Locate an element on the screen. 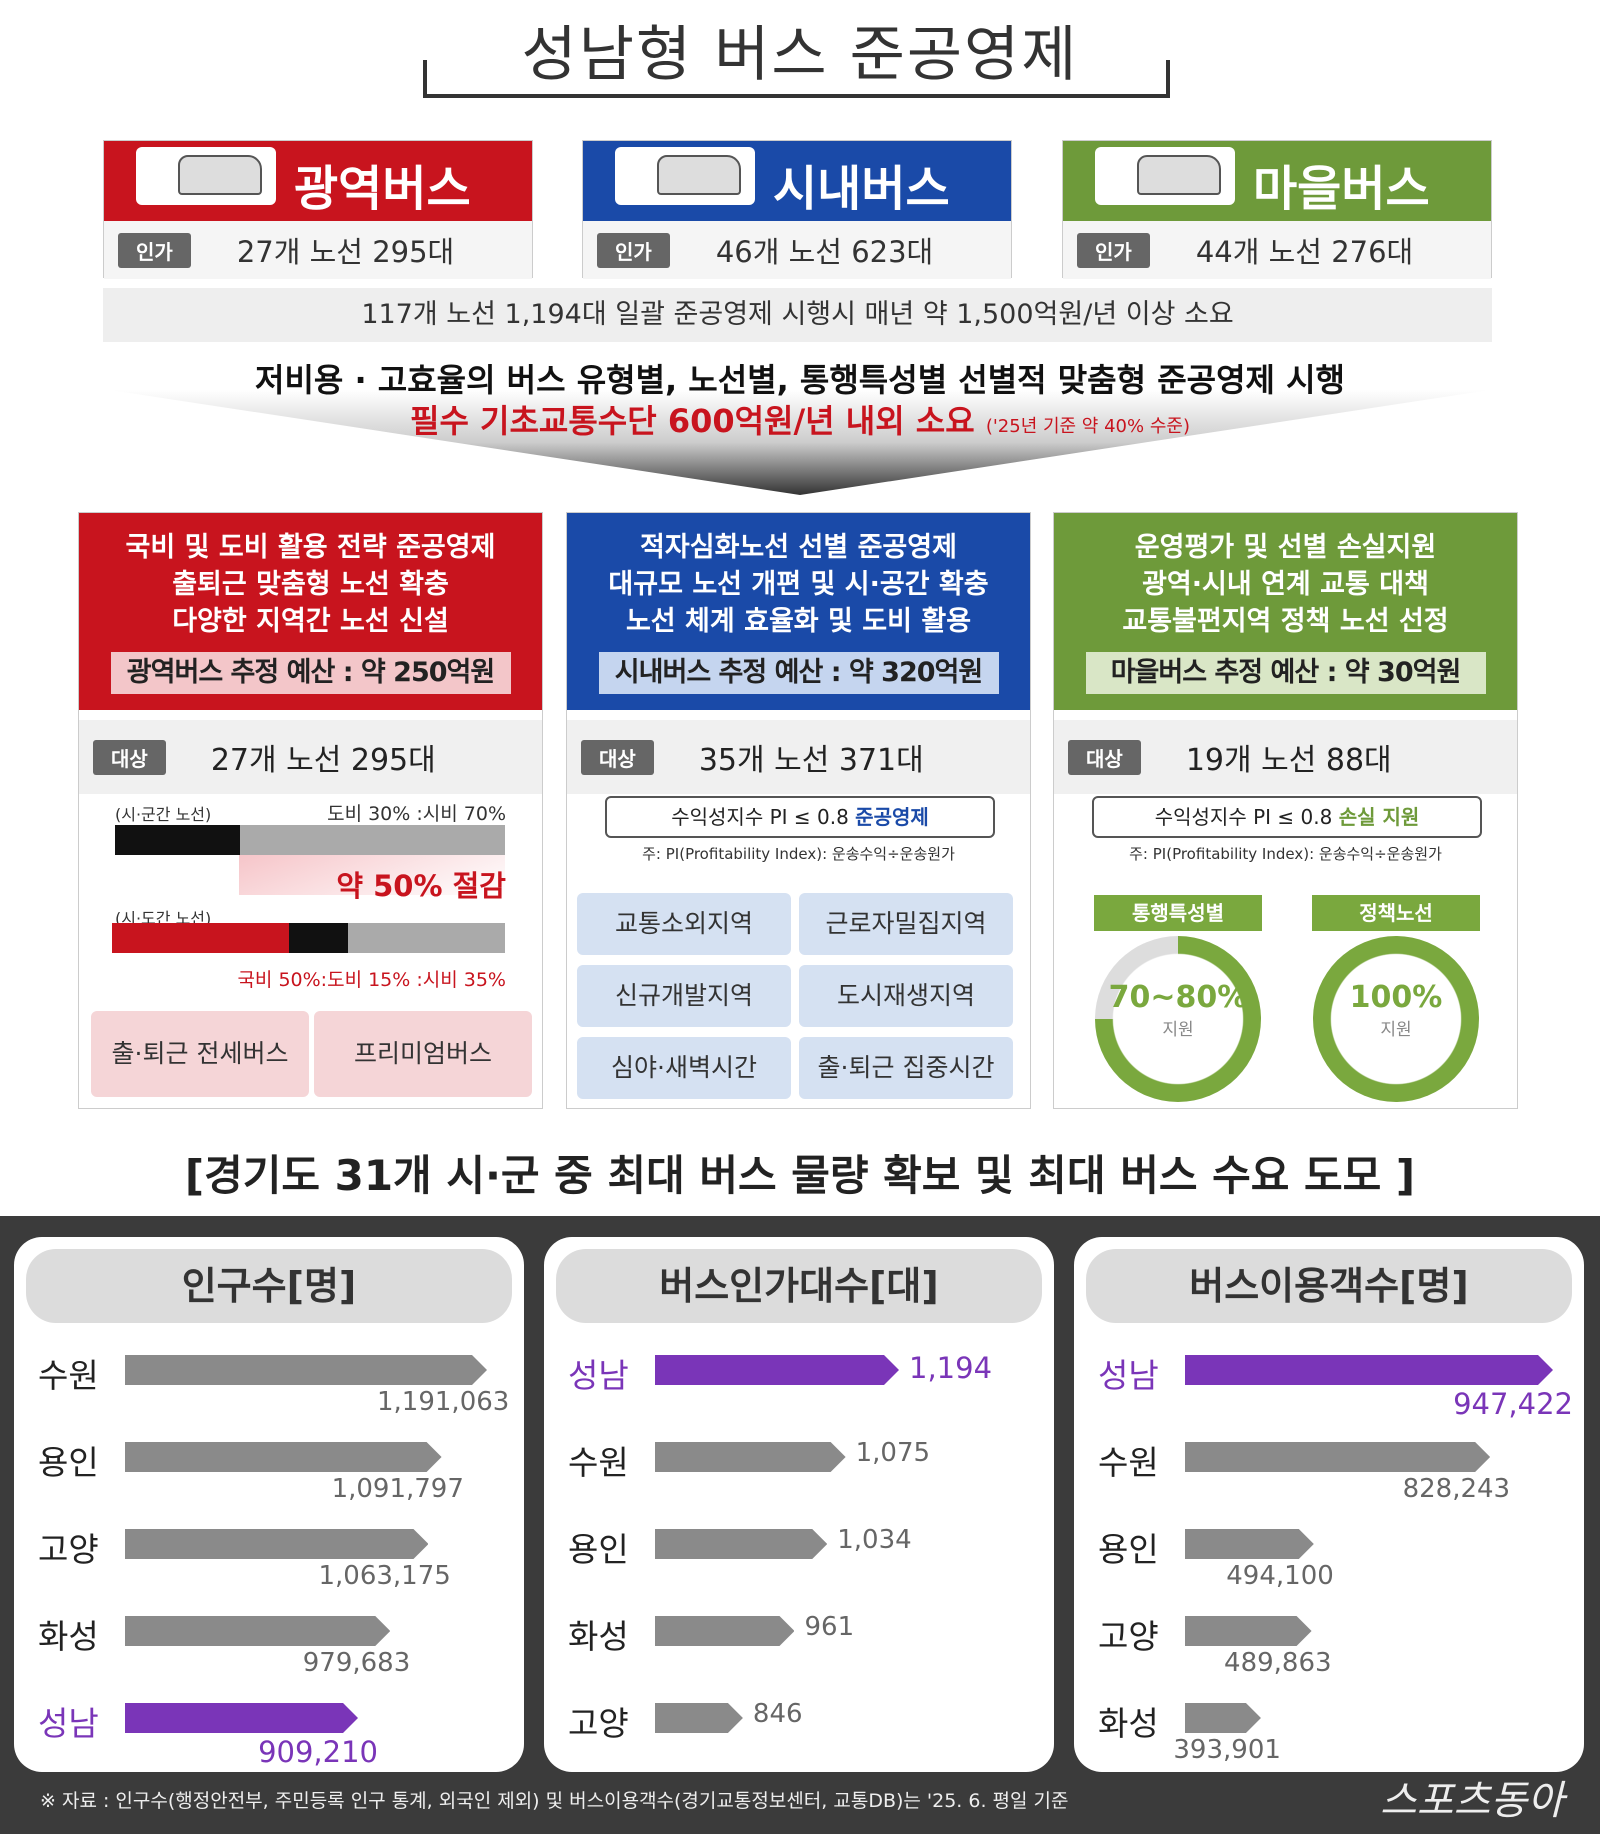 Image resolution: width=1600 pixels, height=1834 pixels. bus-type-name: 마을버스 is located at coordinates (1341, 189).